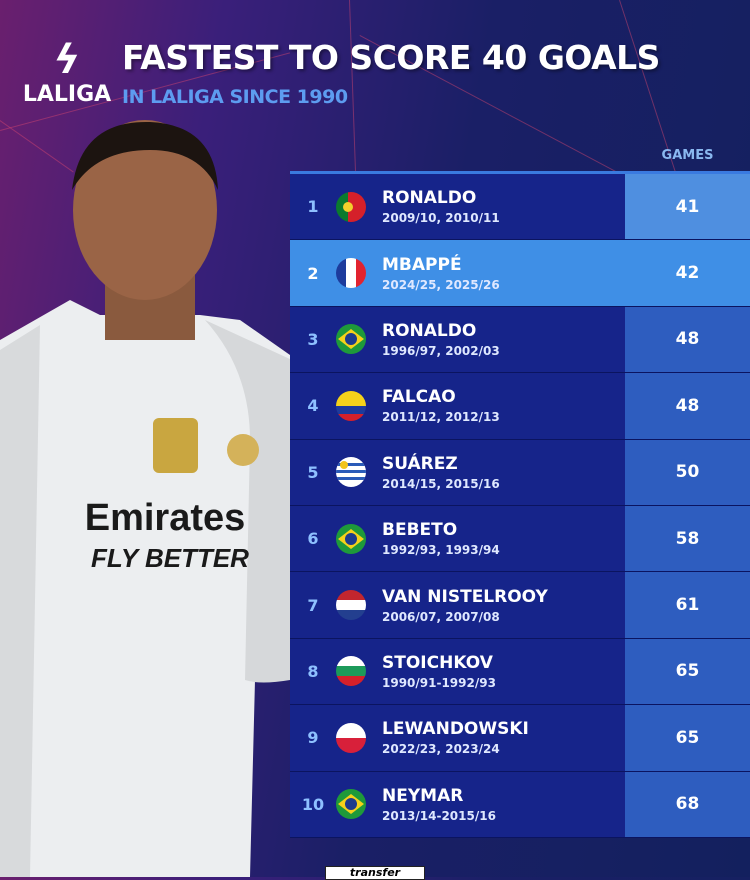 This screenshot has height=880, width=750. Describe the element at coordinates (687, 804) in the screenshot. I see `games-count: 68` at that location.